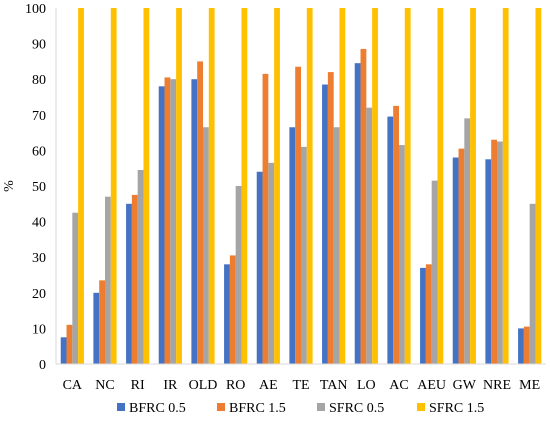 This screenshot has width=550, height=422. I want to click on x-tick-labels: CA NC RI IR OLD RO AE TE TAN LO AC AEU GW NRE ME, so click(302, 385).